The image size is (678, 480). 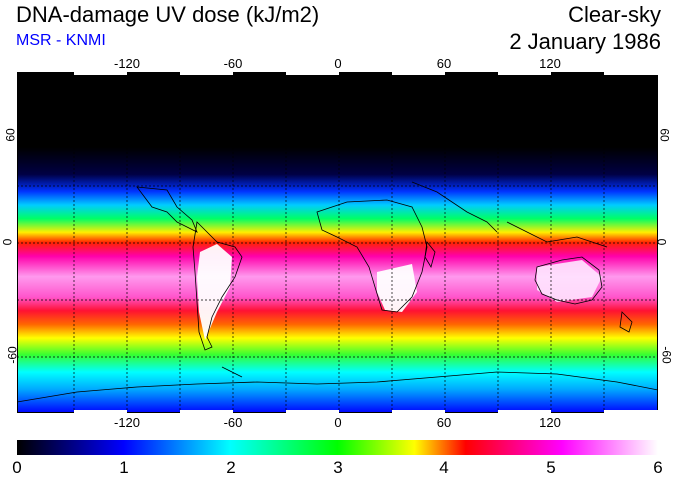 What do you see at coordinates (585, 41) in the screenshot?
I see `date-label: 2 January 1986` at bounding box center [585, 41].